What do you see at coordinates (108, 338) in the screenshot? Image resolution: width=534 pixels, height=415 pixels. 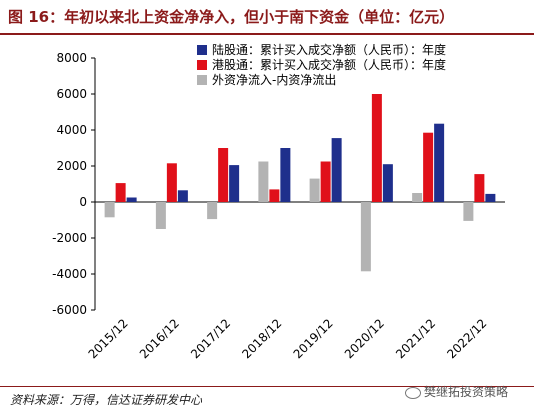 I see `x-tick-label: 2015/12` at bounding box center [108, 338].